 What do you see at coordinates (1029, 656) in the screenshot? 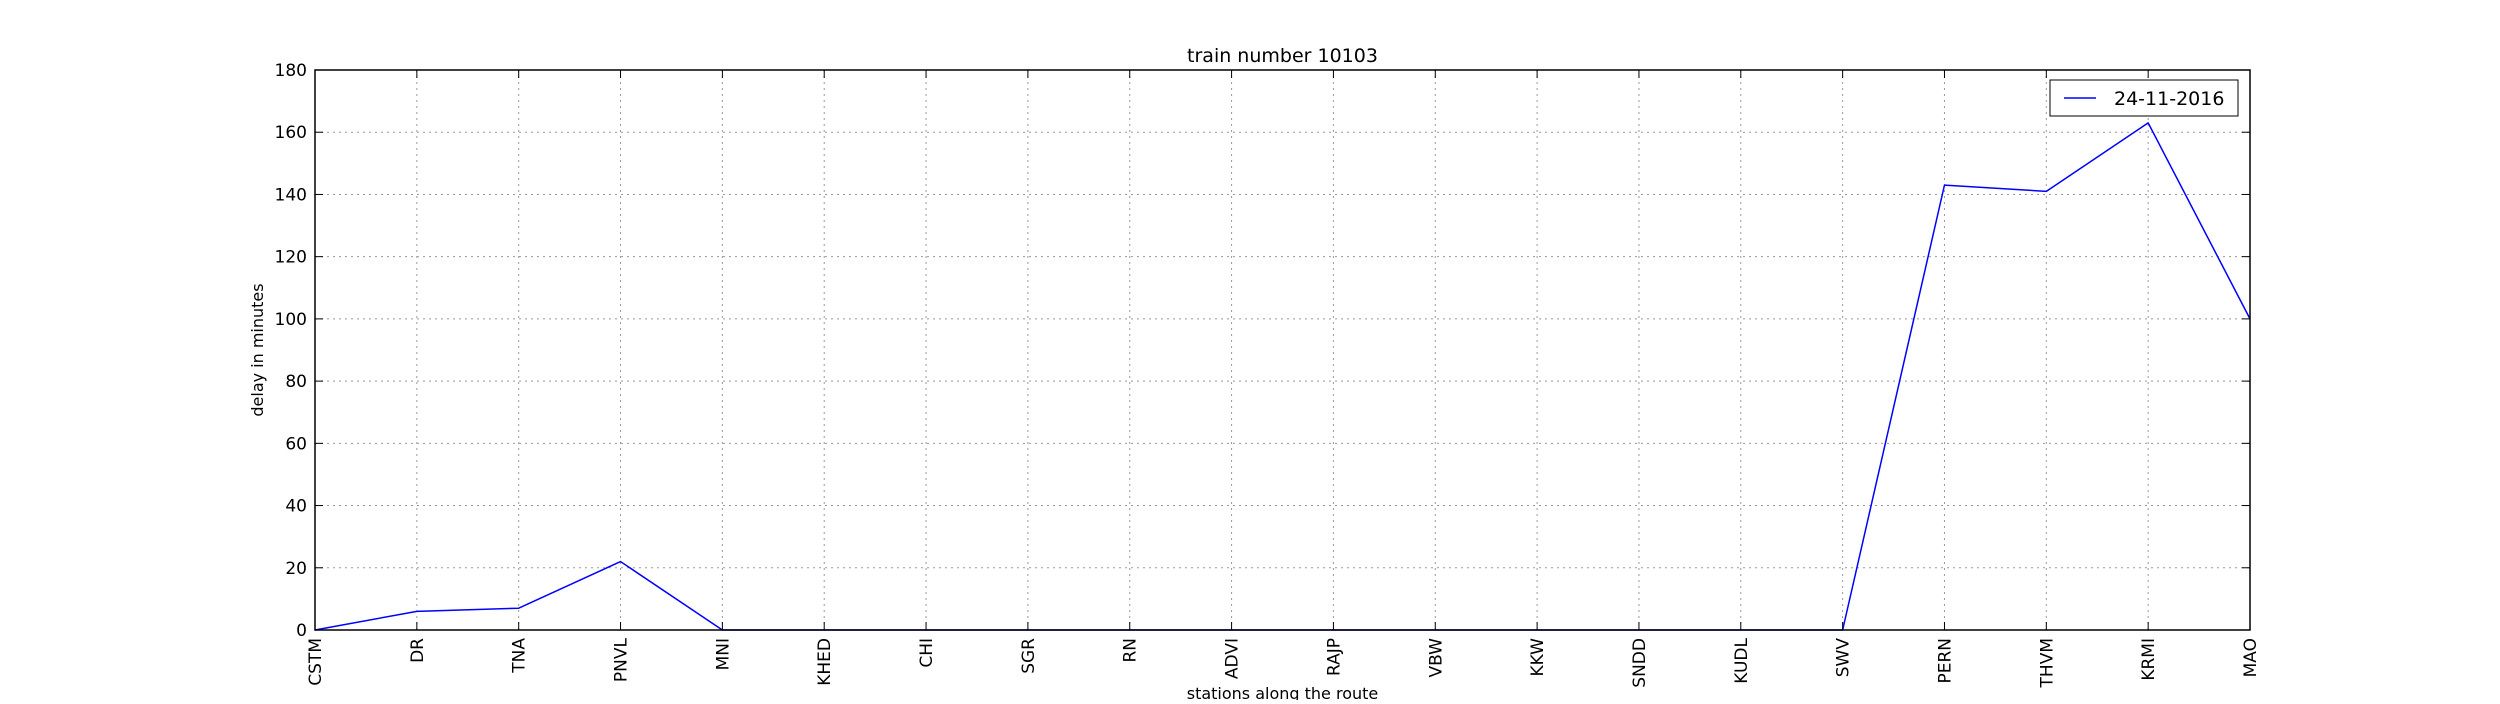
I see `x-tick-label: SGR` at bounding box center [1029, 656].